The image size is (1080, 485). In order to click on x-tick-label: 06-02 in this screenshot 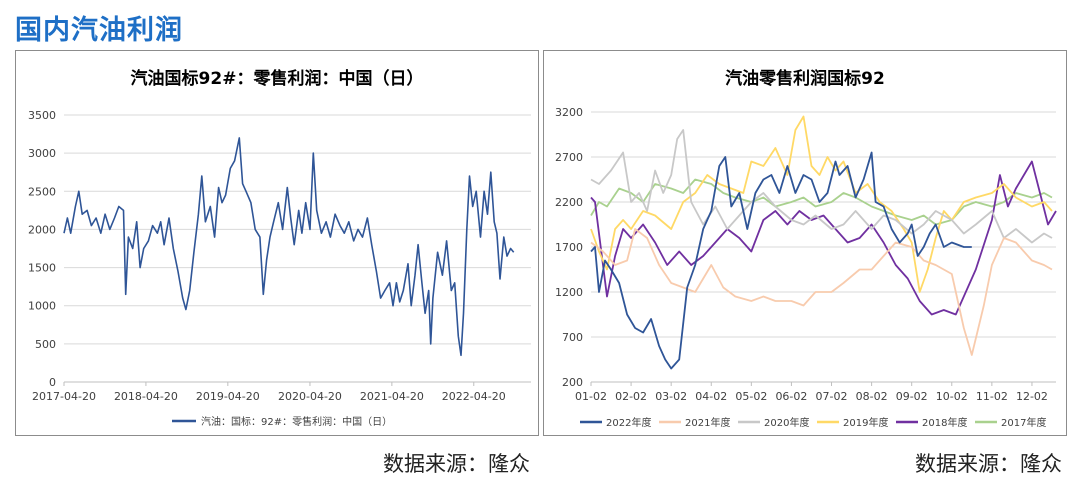, I will do `click(791, 396)`.